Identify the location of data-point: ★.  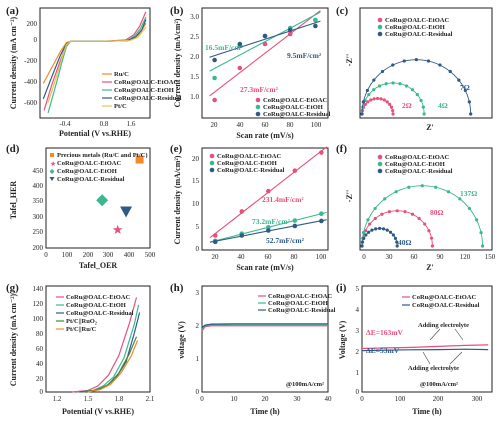
(118, 229).